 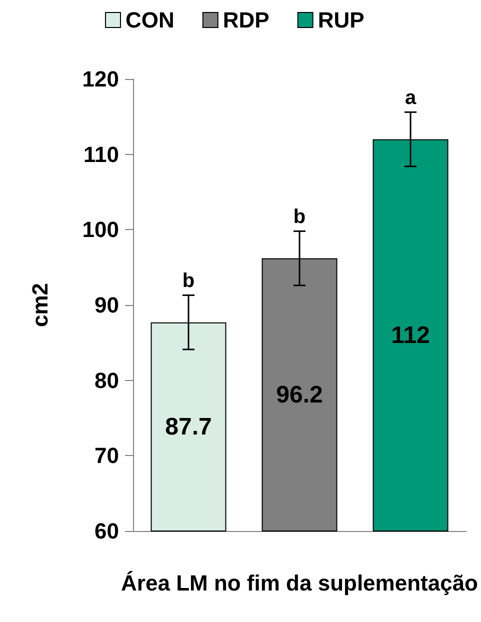 What do you see at coordinates (410, 335) in the screenshot?
I see `data-label: 112` at bounding box center [410, 335].